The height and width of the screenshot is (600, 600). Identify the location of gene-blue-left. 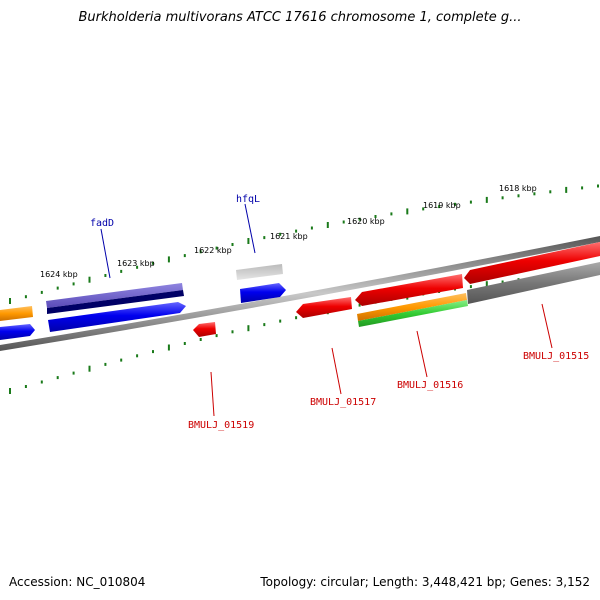
(17, 332).